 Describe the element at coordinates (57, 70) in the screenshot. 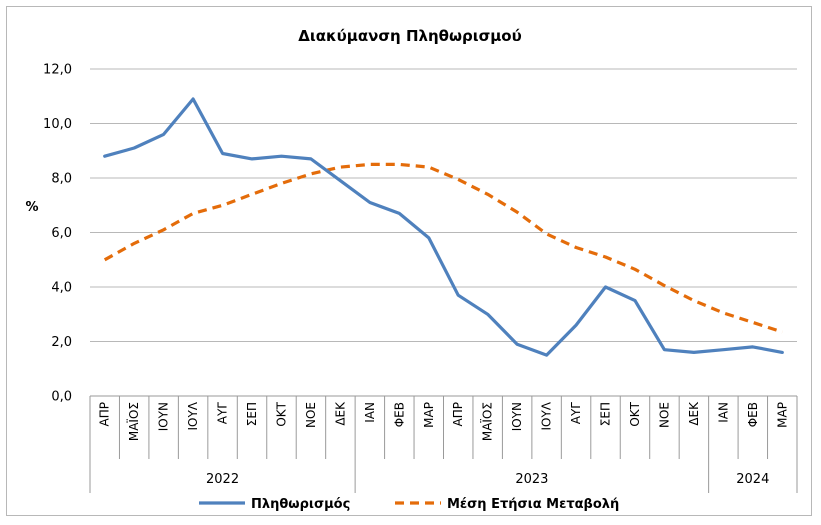

I see `y-tick-label: 12,0` at that location.